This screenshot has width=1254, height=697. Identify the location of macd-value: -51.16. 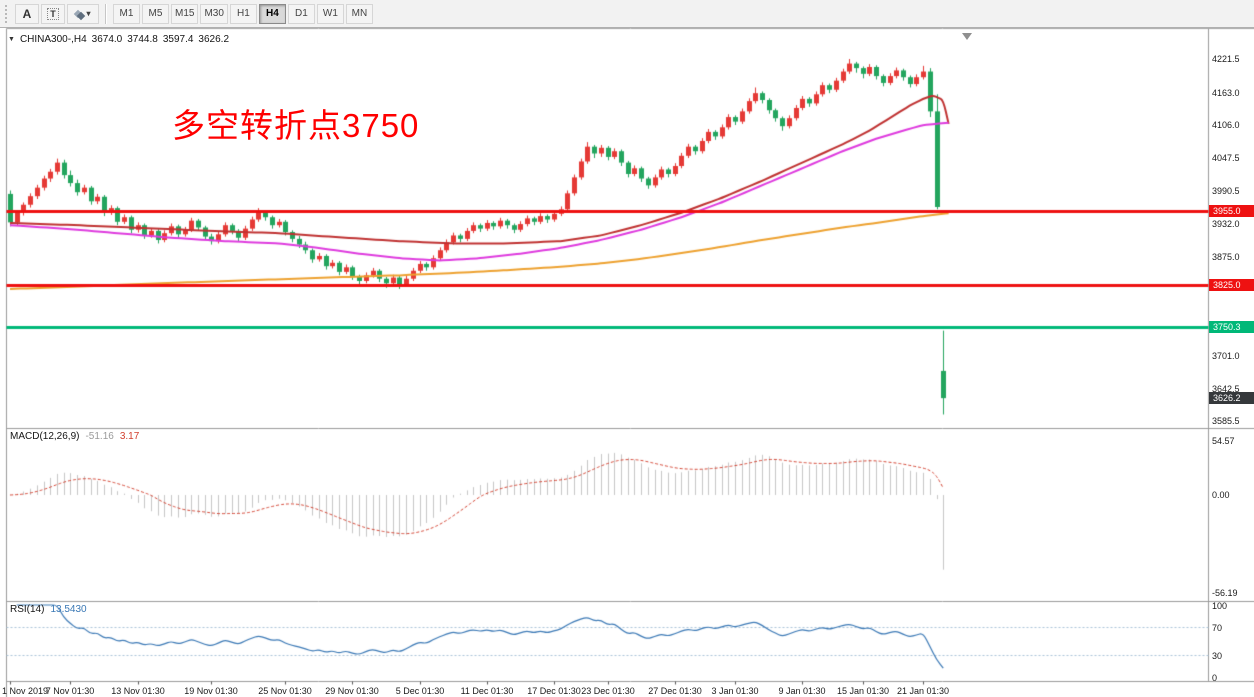
(99, 436).